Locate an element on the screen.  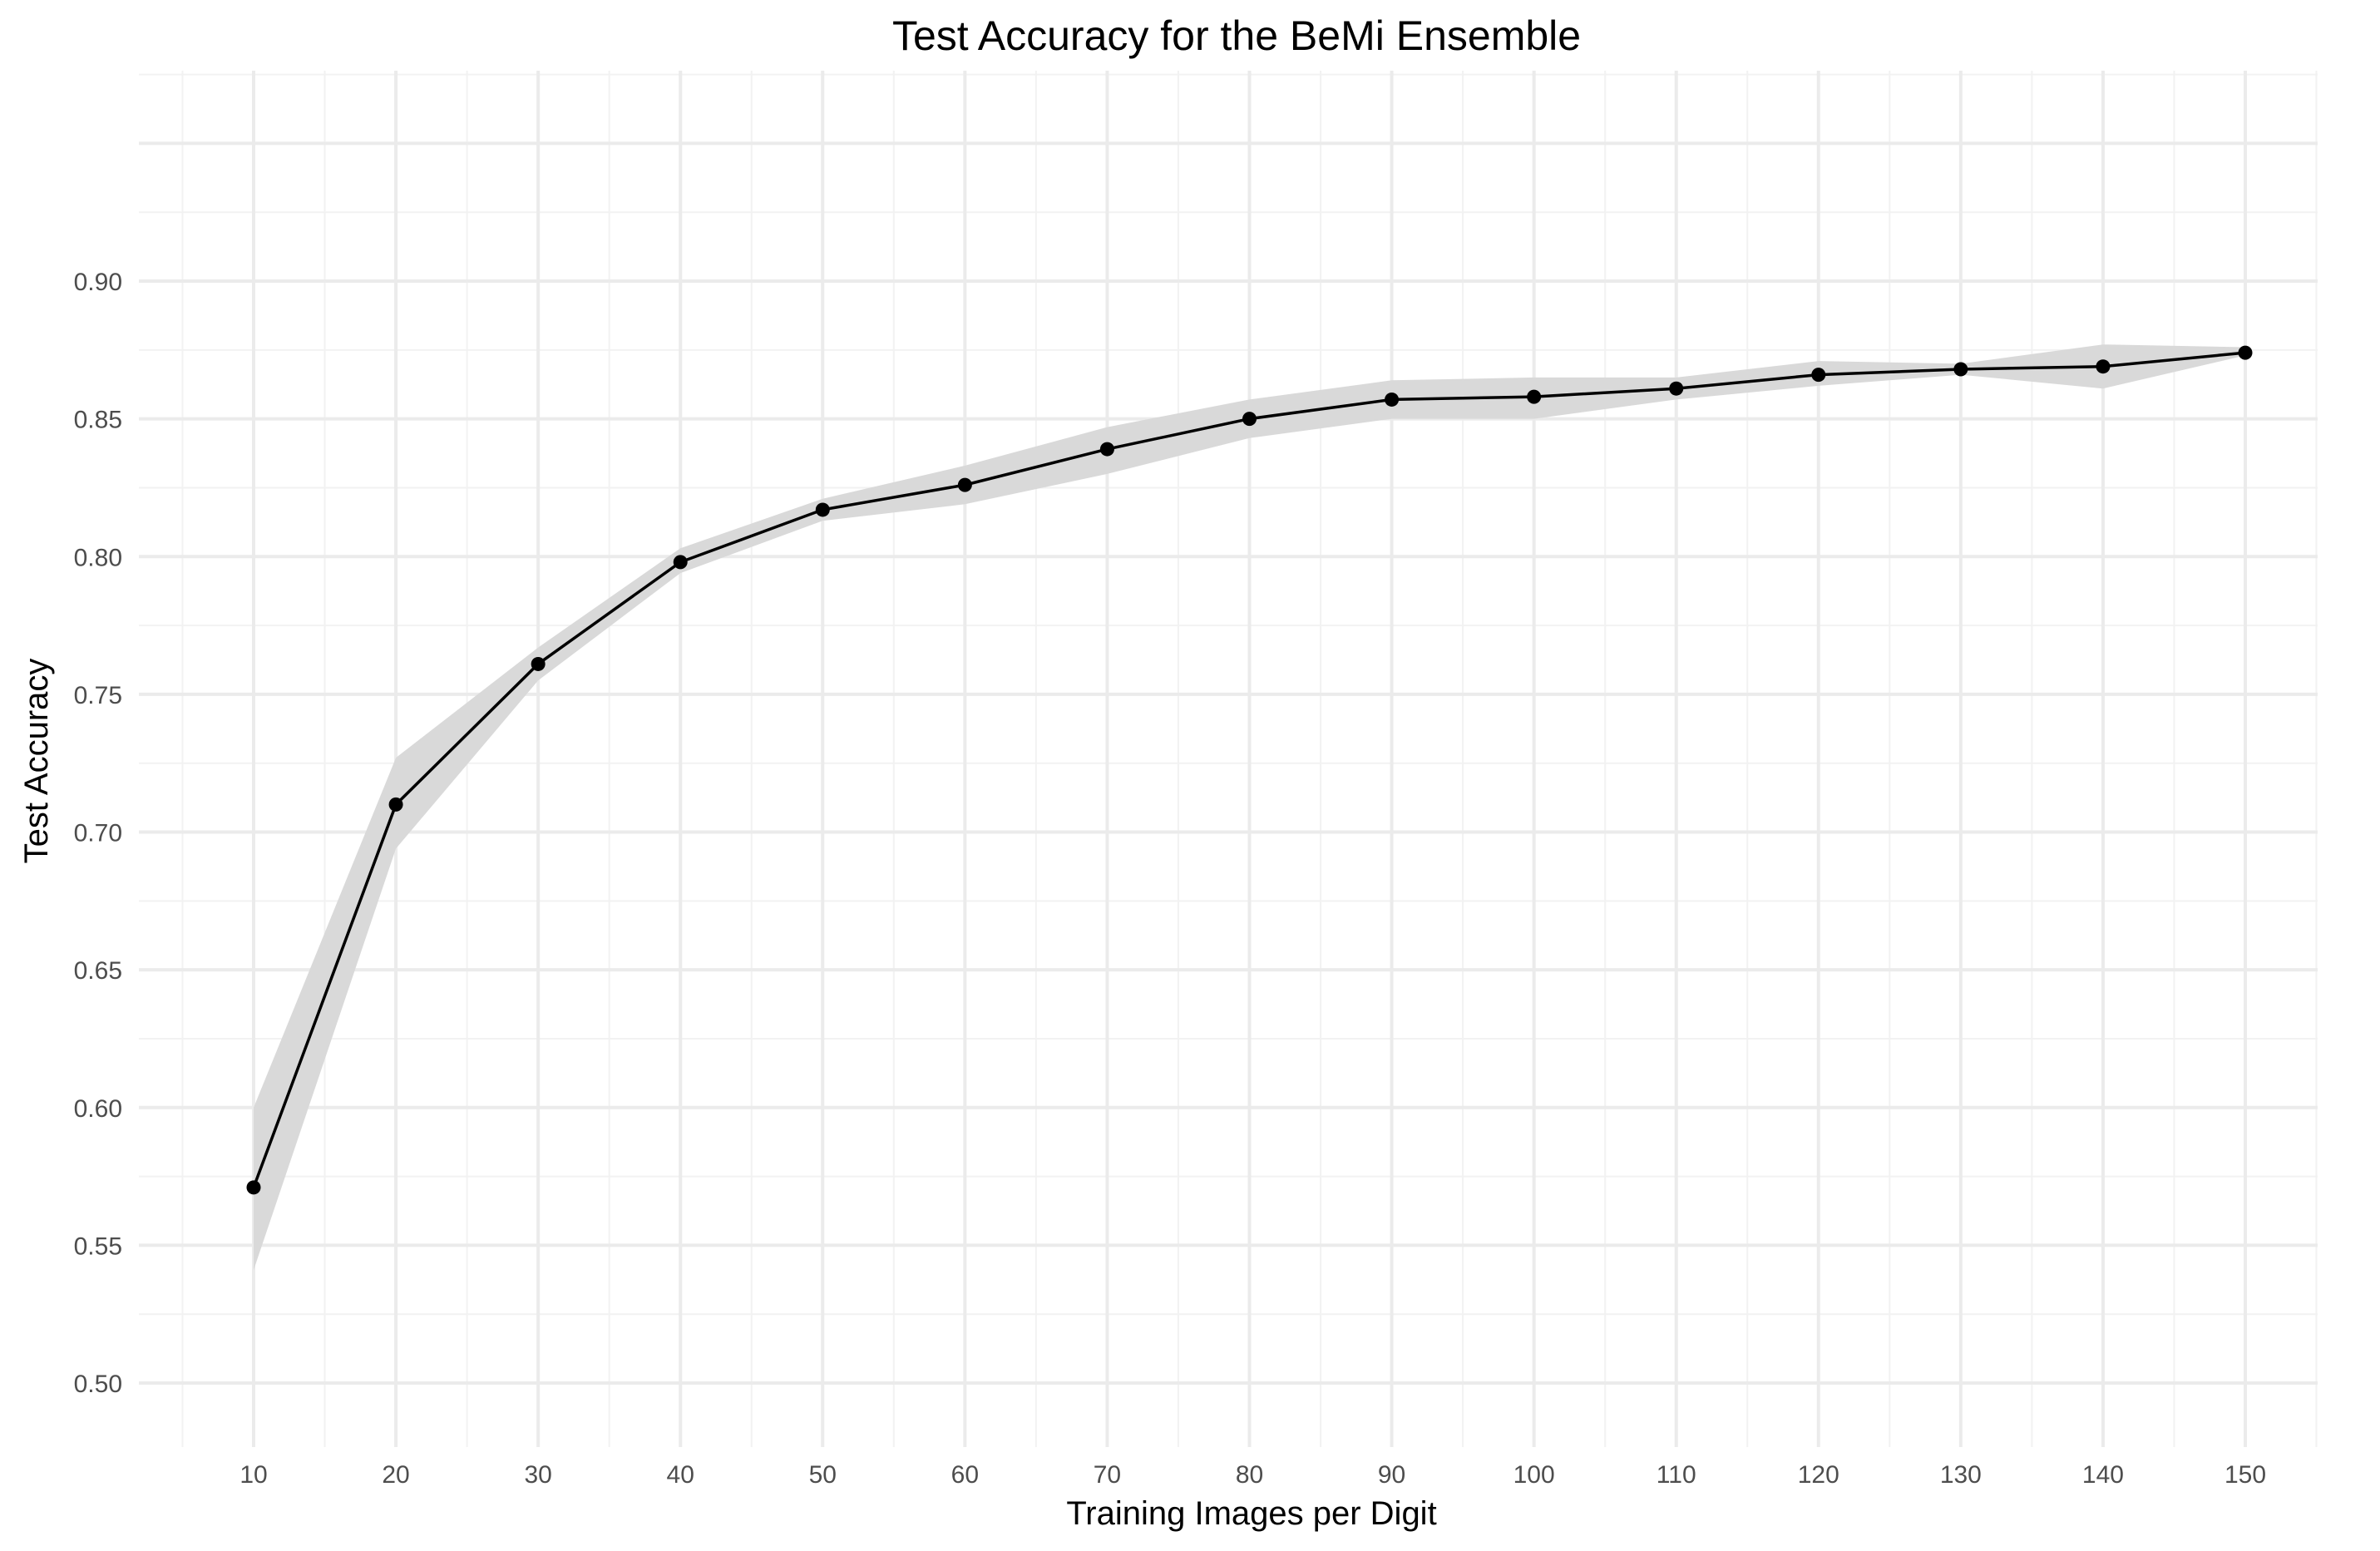
x-tick-label: 30 is located at coordinates (537, 1475).